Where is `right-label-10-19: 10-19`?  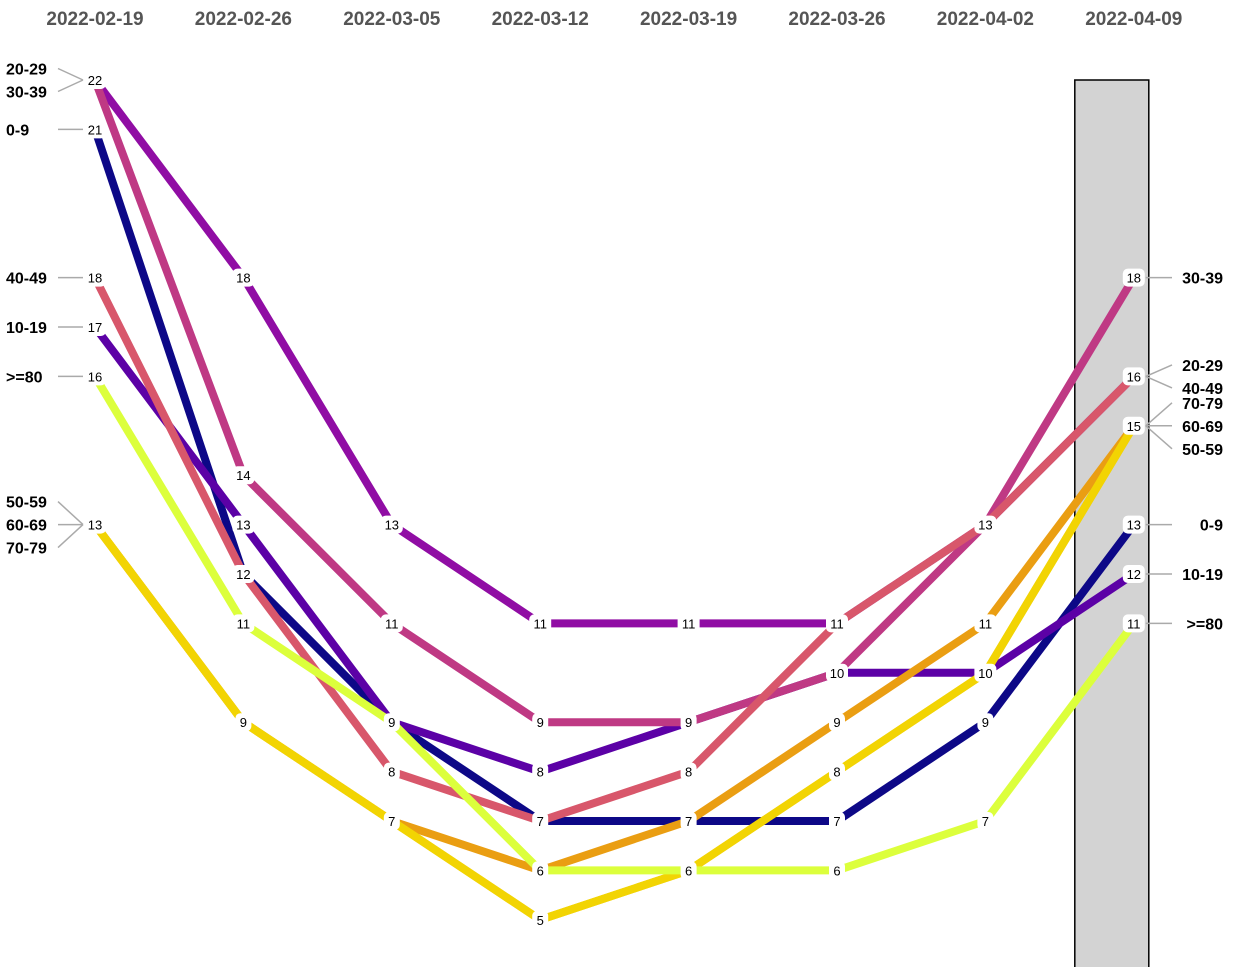
right-label-10-19: 10-19 is located at coordinates (1202, 575).